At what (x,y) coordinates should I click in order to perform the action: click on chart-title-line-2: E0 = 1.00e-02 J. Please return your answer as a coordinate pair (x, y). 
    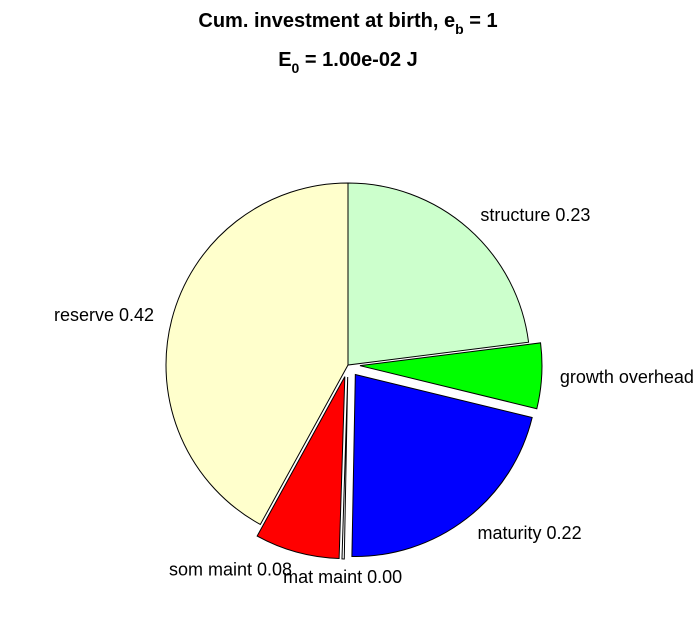
    Looking at the image, I should click on (348, 62).